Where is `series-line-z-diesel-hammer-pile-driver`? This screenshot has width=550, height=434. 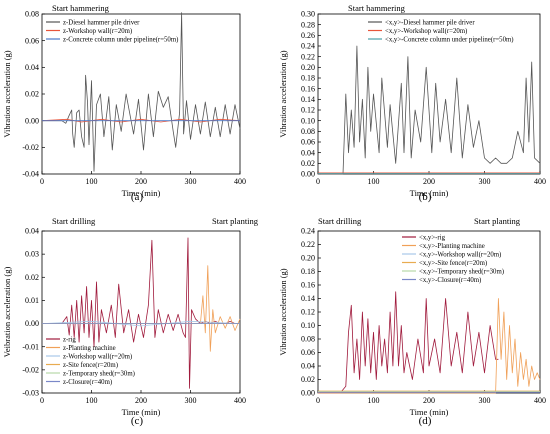 series-line-z-diesel-hammer-pile-driver is located at coordinates (141, 92).